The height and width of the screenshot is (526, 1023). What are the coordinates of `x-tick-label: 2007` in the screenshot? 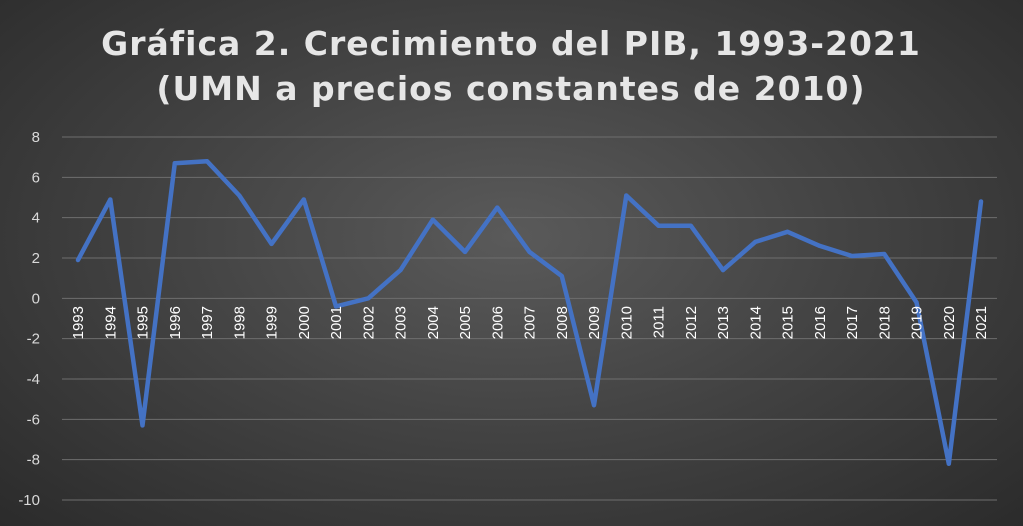 It's located at (530, 322).